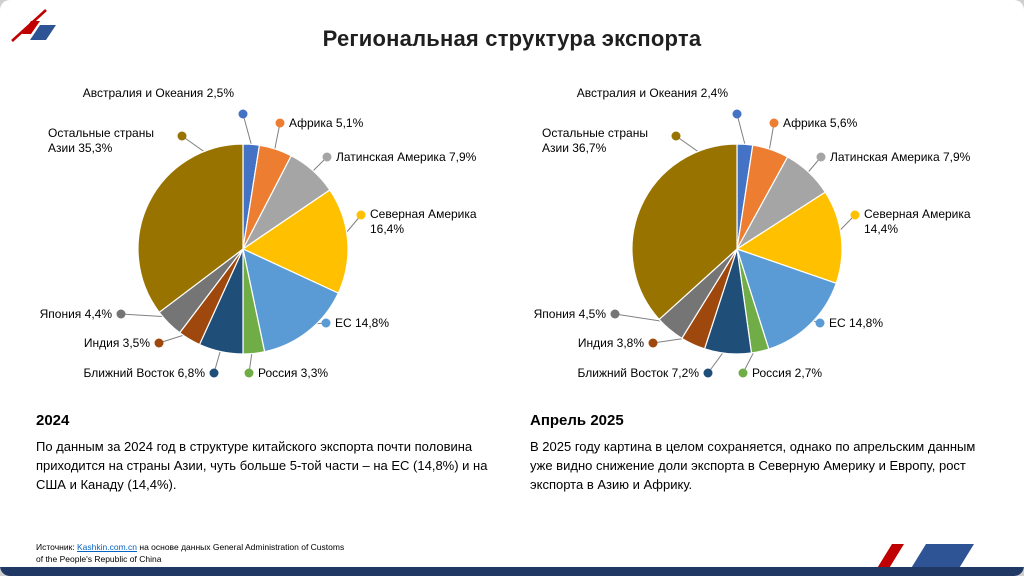  Describe the element at coordinates (569, 314) in the screenshot. I see `pie-label: Япония 4,5%` at that location.